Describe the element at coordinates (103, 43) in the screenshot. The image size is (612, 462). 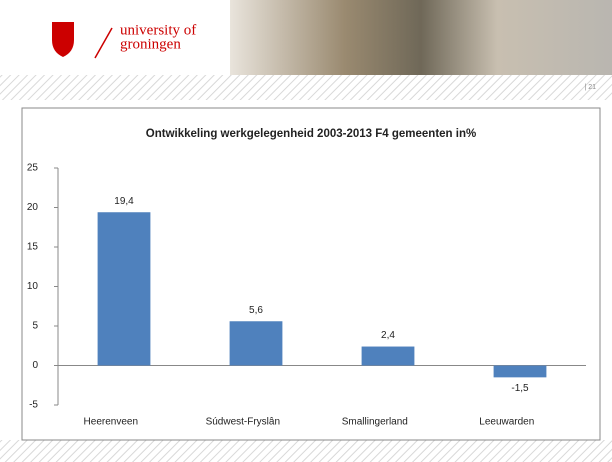
I see `logo-slash` at that location.